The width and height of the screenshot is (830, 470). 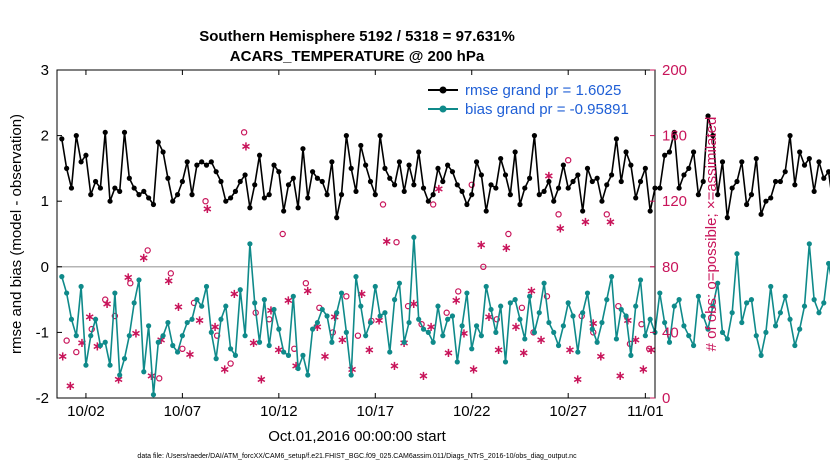 I want to click on x-axis-label: Oct.01,2016 00:00:00 start, so click(x=357, y=436).